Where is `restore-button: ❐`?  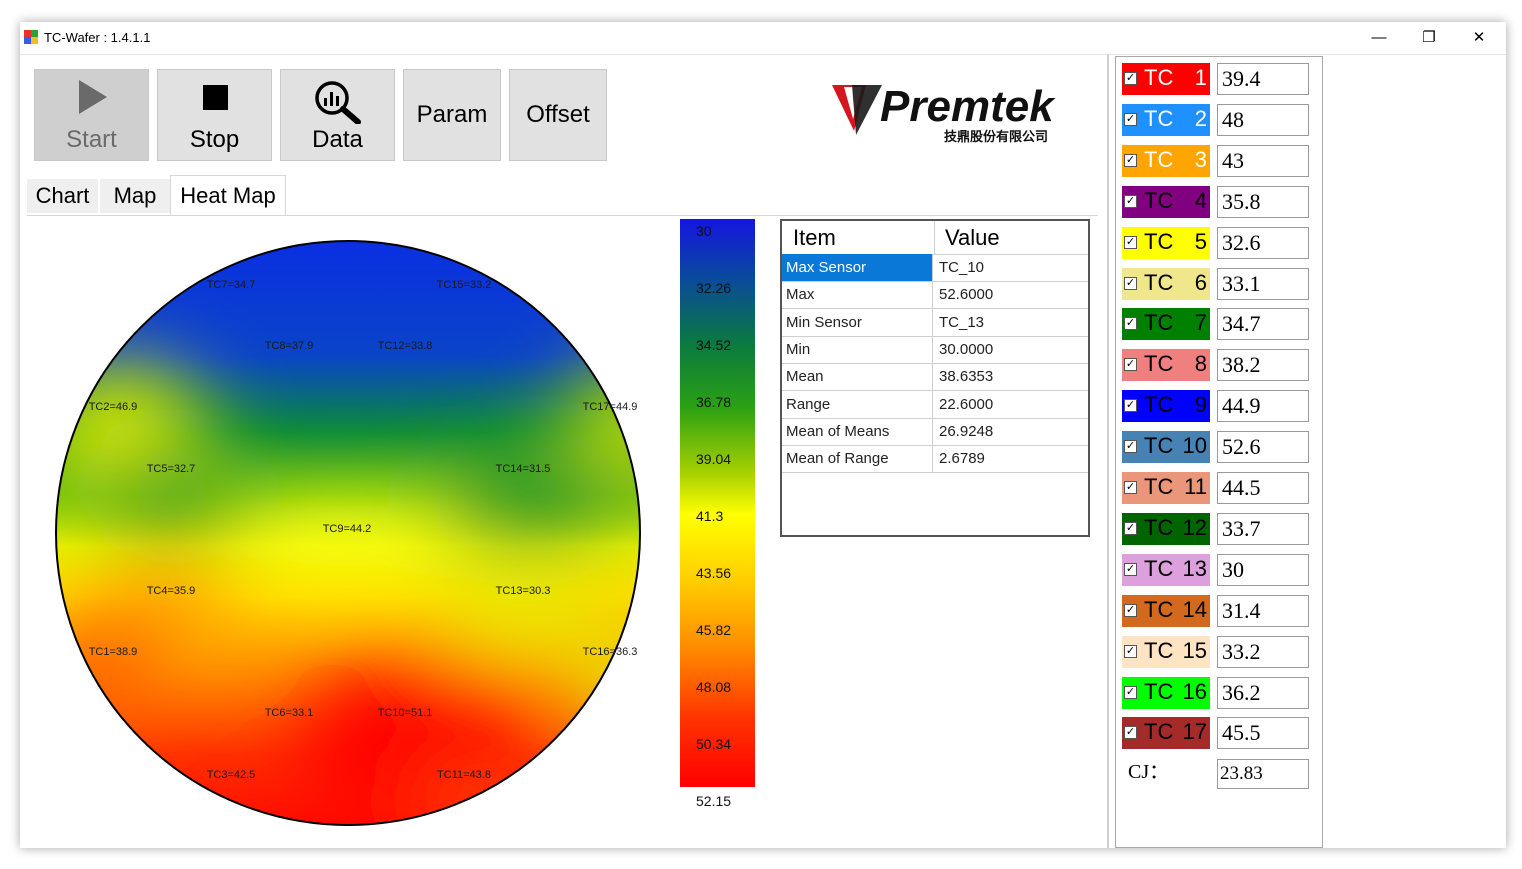 restore-button: ❐ is located at coordinates (1429, 37).